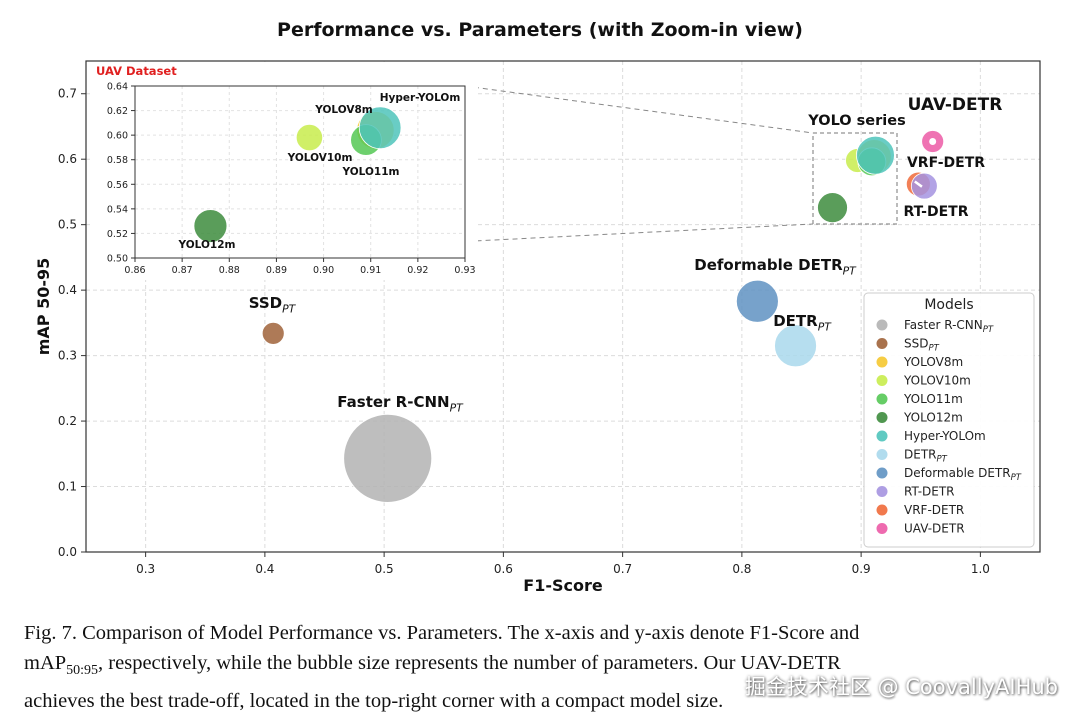  I want to click on inset-connector-top, so click(639, 109).